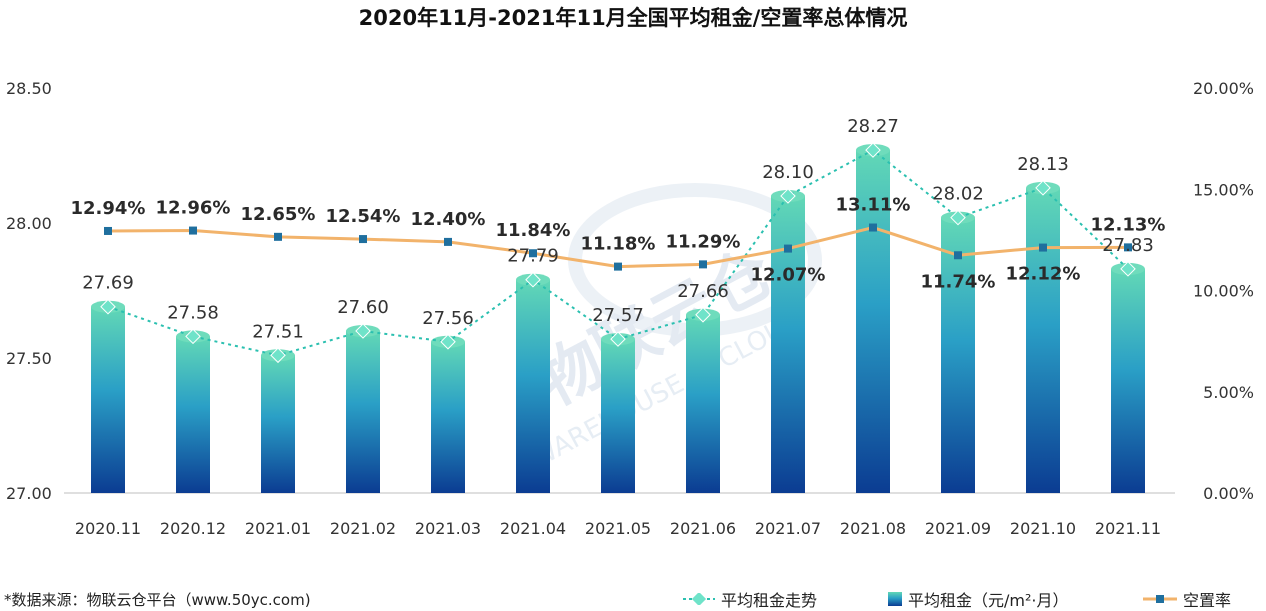 The width and height of the screenshot is (1266, 611). What do you see at coordinates (193, 312) in the screenshot?
I see `rent-value-label: 27.58` at bounding box center [193, 312].